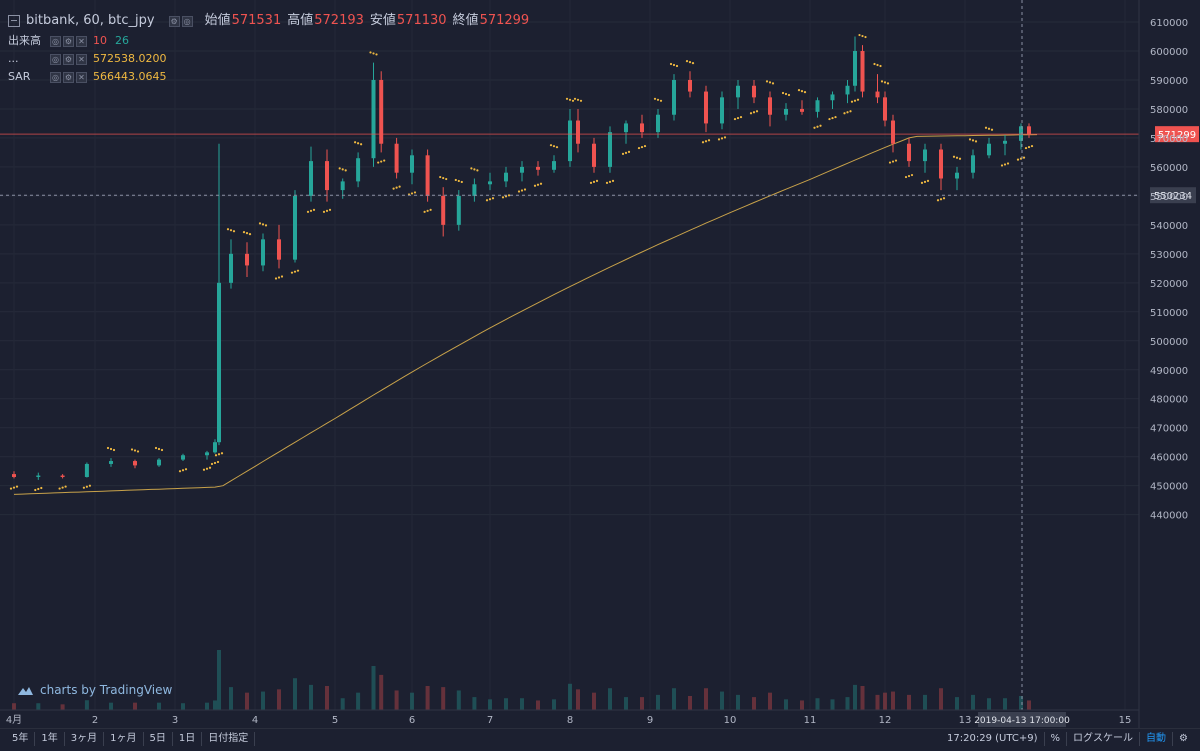 Image resolution: width=1200 pixels, height=751 pixels. What do you see at coordinates (300, 20) in the screenshot?
I see `high-label: 高値` at bounding box center [300, 20].